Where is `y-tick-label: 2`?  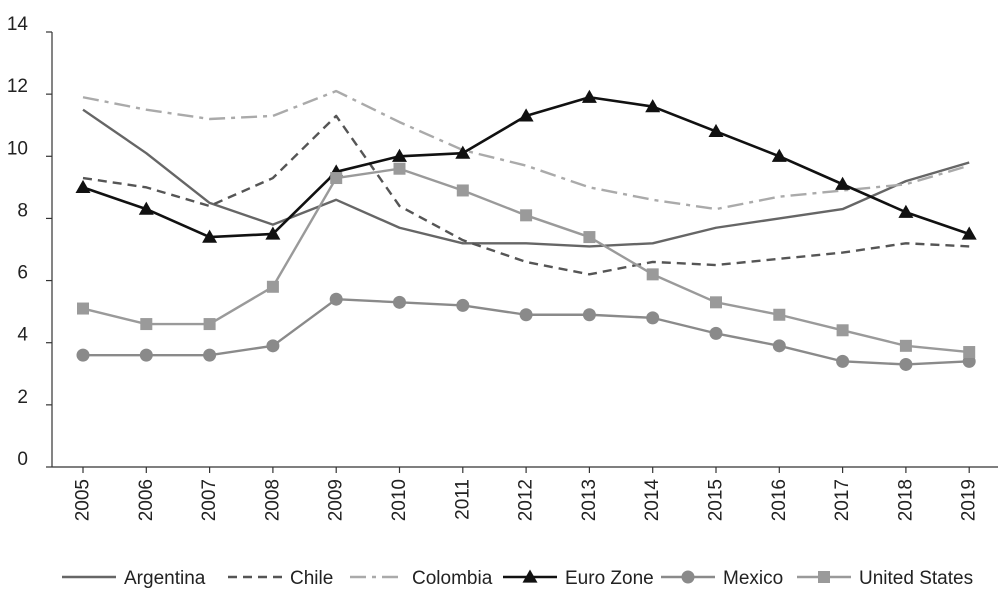 y-tick-label: 2 is located at coordinates (22, 397).